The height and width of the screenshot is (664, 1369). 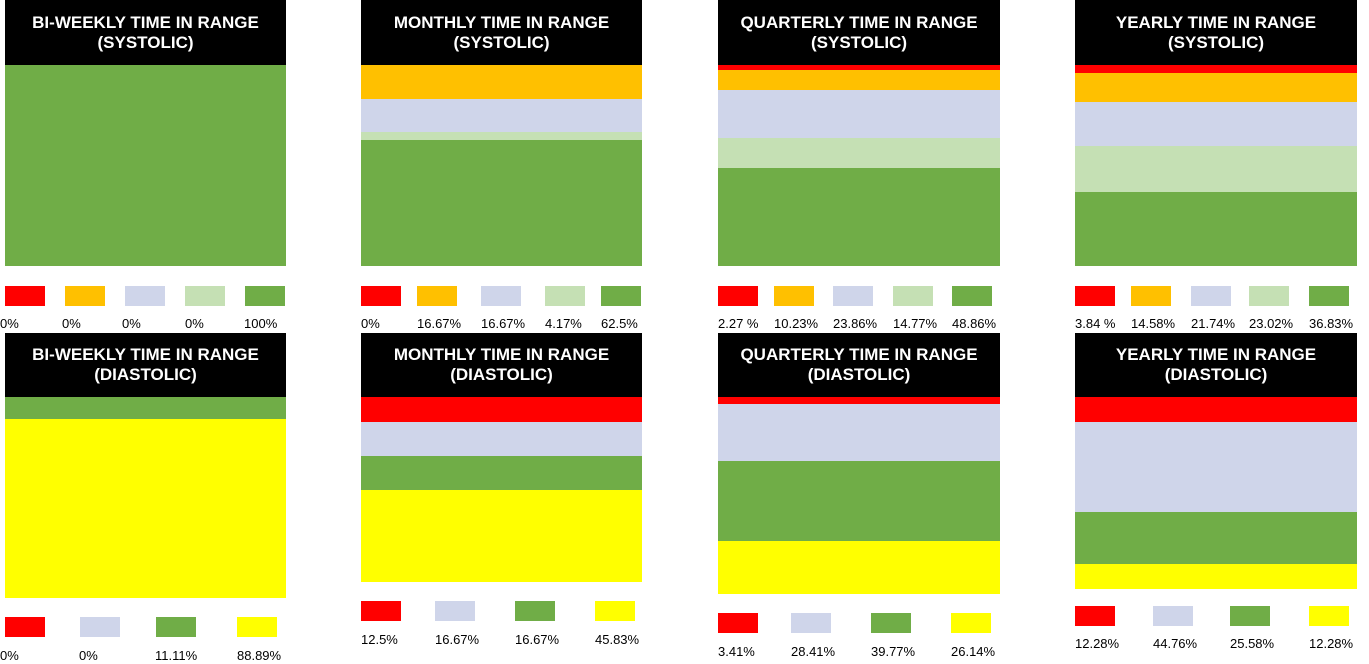 I want to click on chart-panel: QUARTERLY TIME IN RANGE (SYSTOLIC), so click(x=859, y=133).